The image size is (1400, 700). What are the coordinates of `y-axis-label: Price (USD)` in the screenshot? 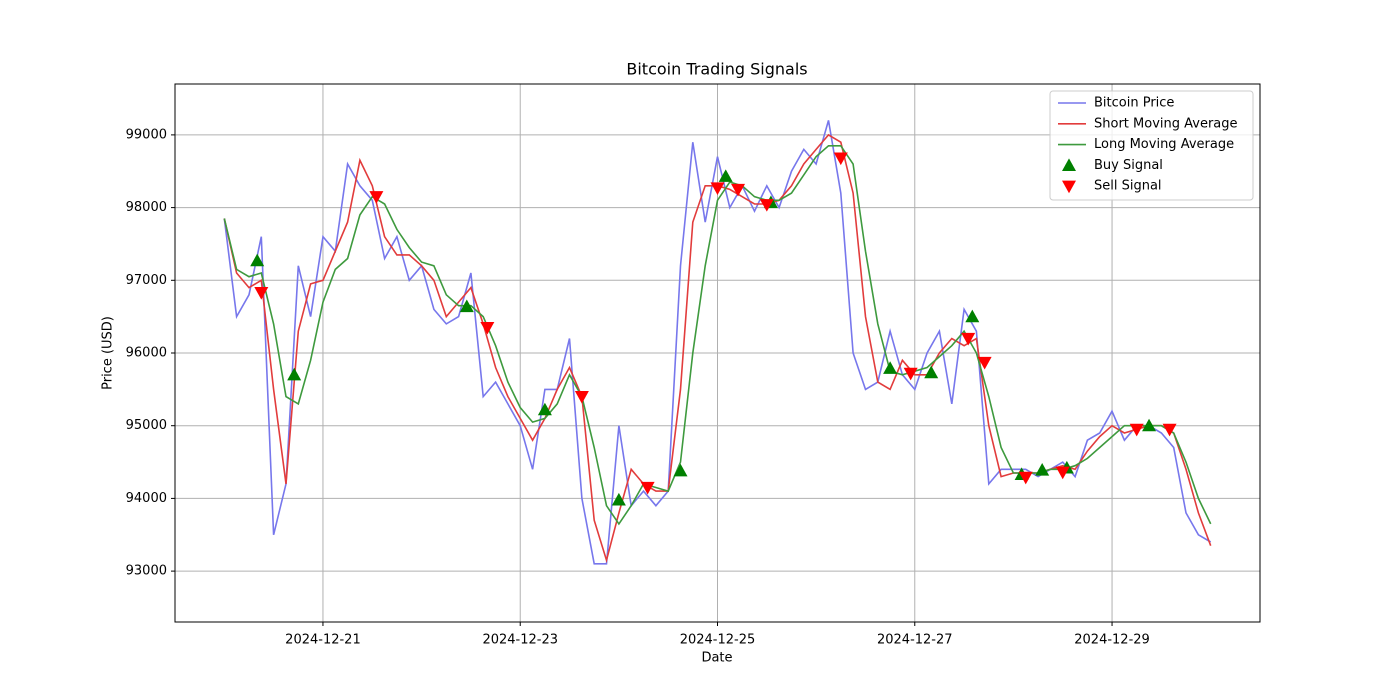 It's located at (108, 353).